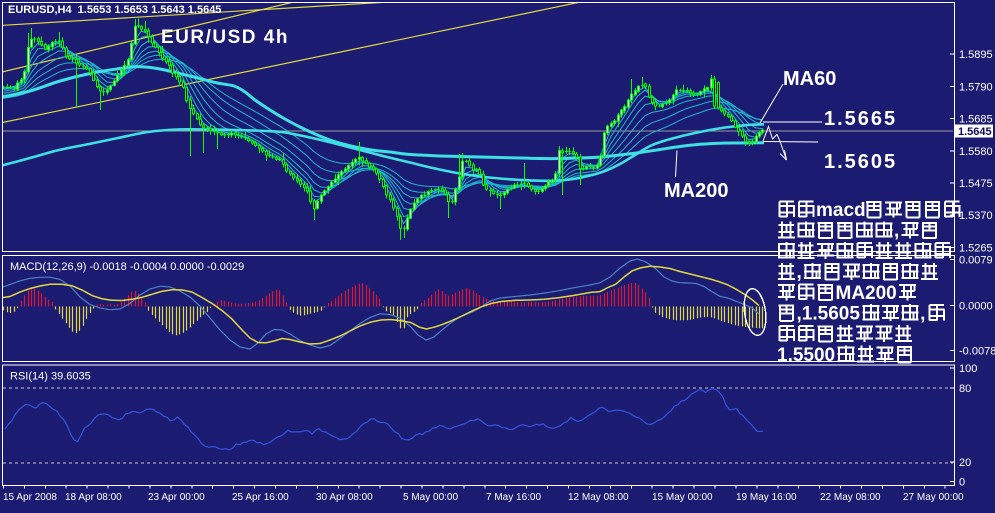 Image resolution: width=995 pixels, height=513 pixels. I want to click on svg-text: RSI(14) 39.6035, so click(50, 377).